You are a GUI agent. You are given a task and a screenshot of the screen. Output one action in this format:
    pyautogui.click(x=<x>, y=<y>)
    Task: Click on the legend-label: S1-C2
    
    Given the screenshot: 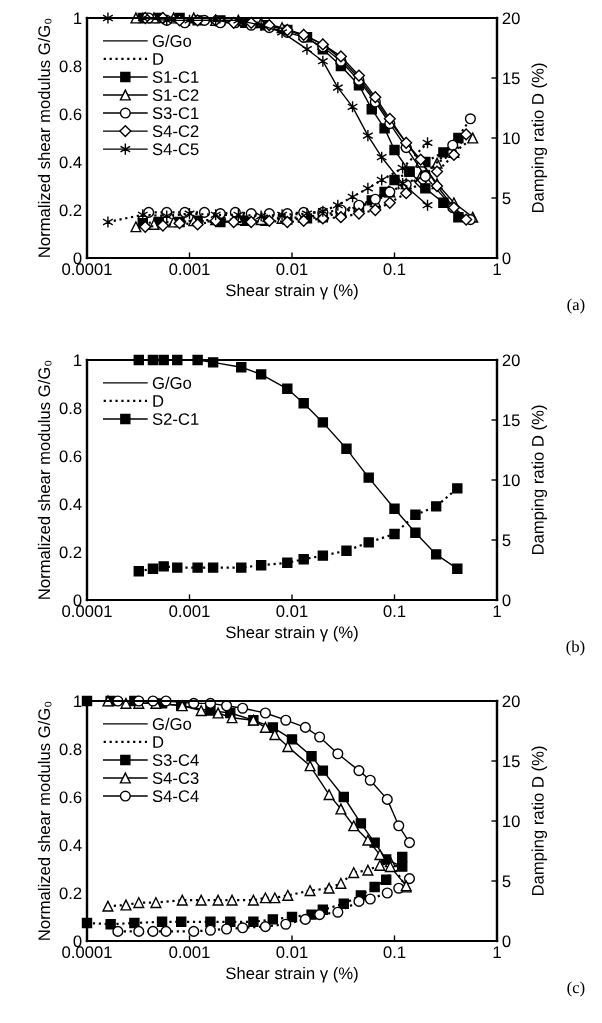 What is the action you would take?
    pyautogui.click(x=175, y=95)
    